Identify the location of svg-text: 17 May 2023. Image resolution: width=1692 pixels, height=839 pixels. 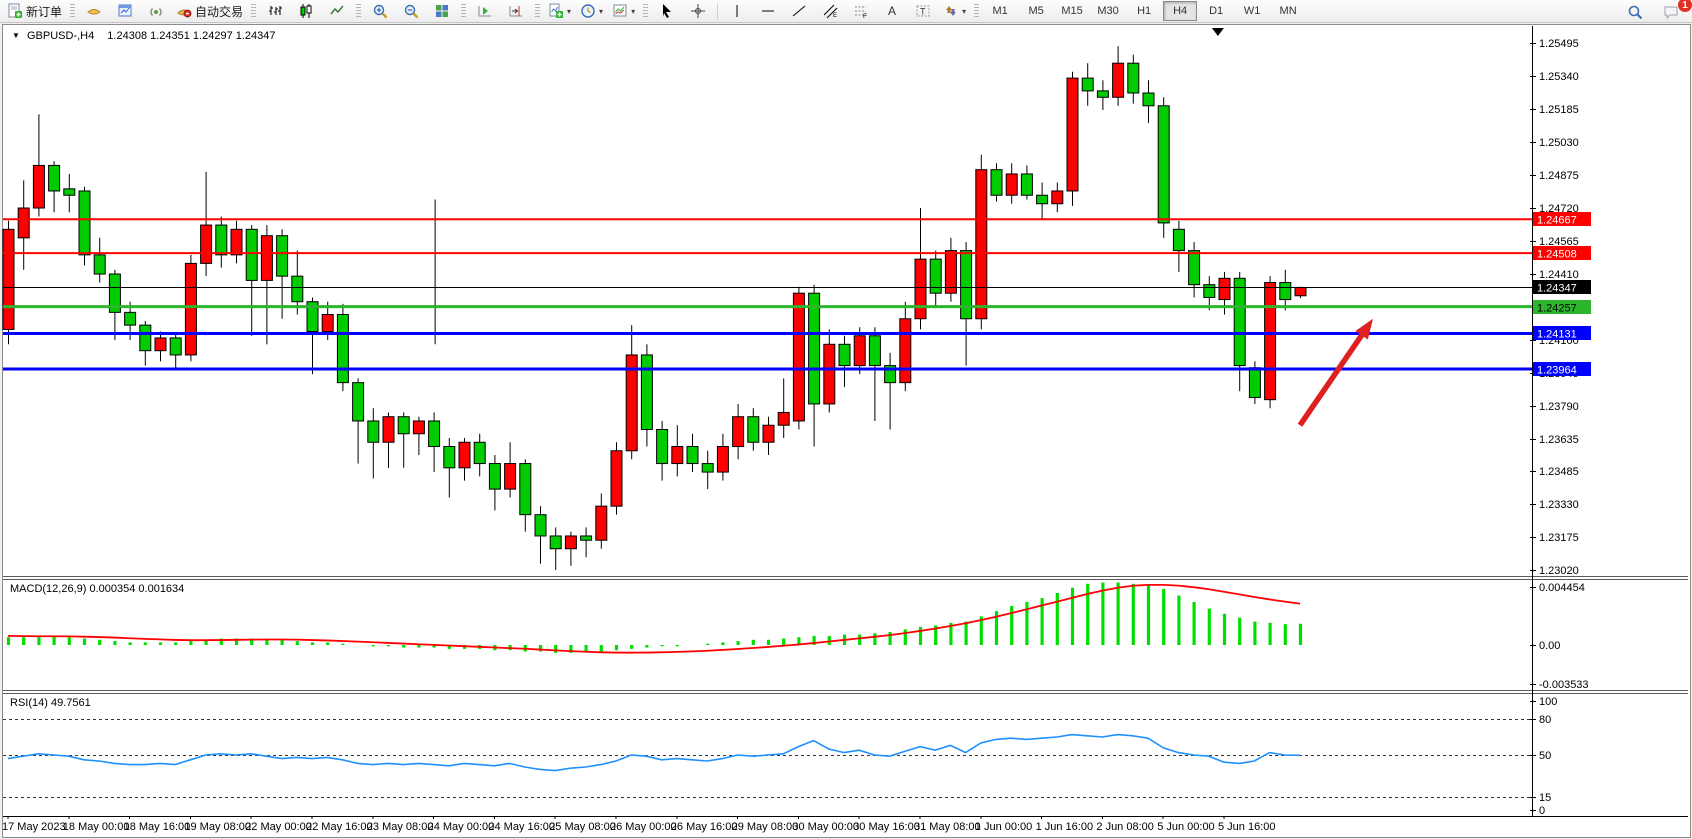
(34, 827).